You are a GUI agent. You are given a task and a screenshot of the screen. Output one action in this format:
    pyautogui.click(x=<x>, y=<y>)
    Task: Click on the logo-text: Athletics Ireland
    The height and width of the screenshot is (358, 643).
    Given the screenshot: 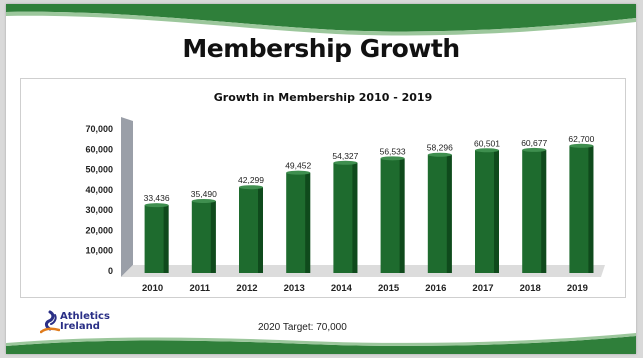 What is the action you would take?
    pyautogui.click(x=85, y=322)
    